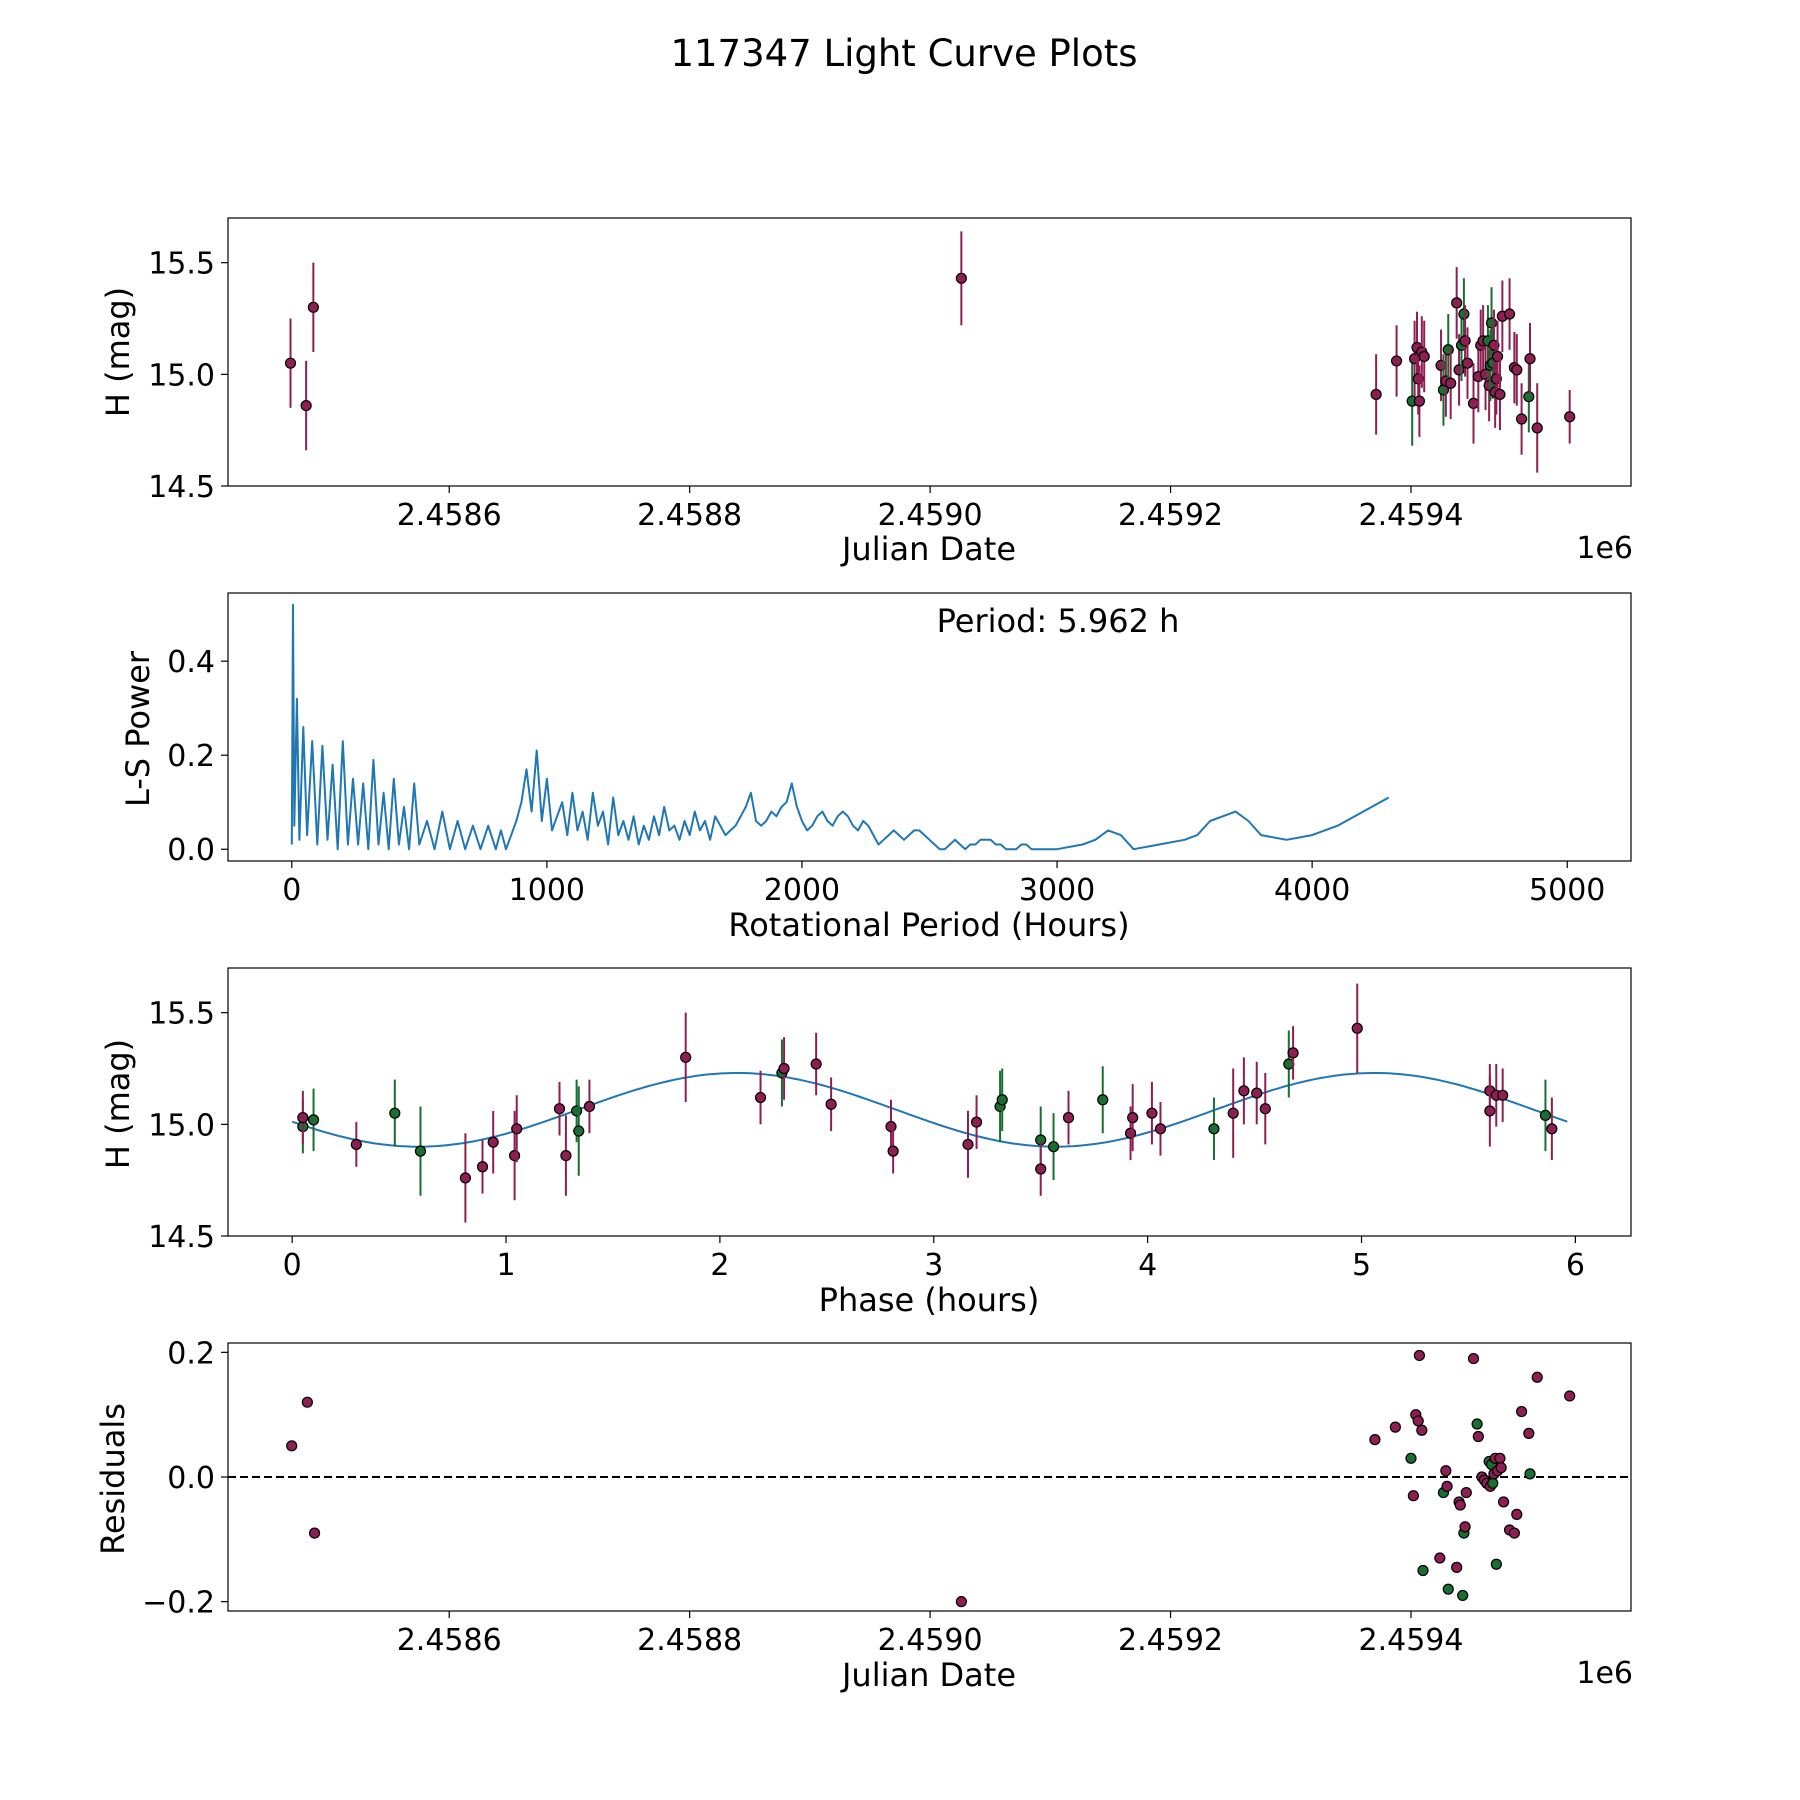  I want to click on panel-lightcurve: Julian Date H (mag) 1e6, so click(866, 427).